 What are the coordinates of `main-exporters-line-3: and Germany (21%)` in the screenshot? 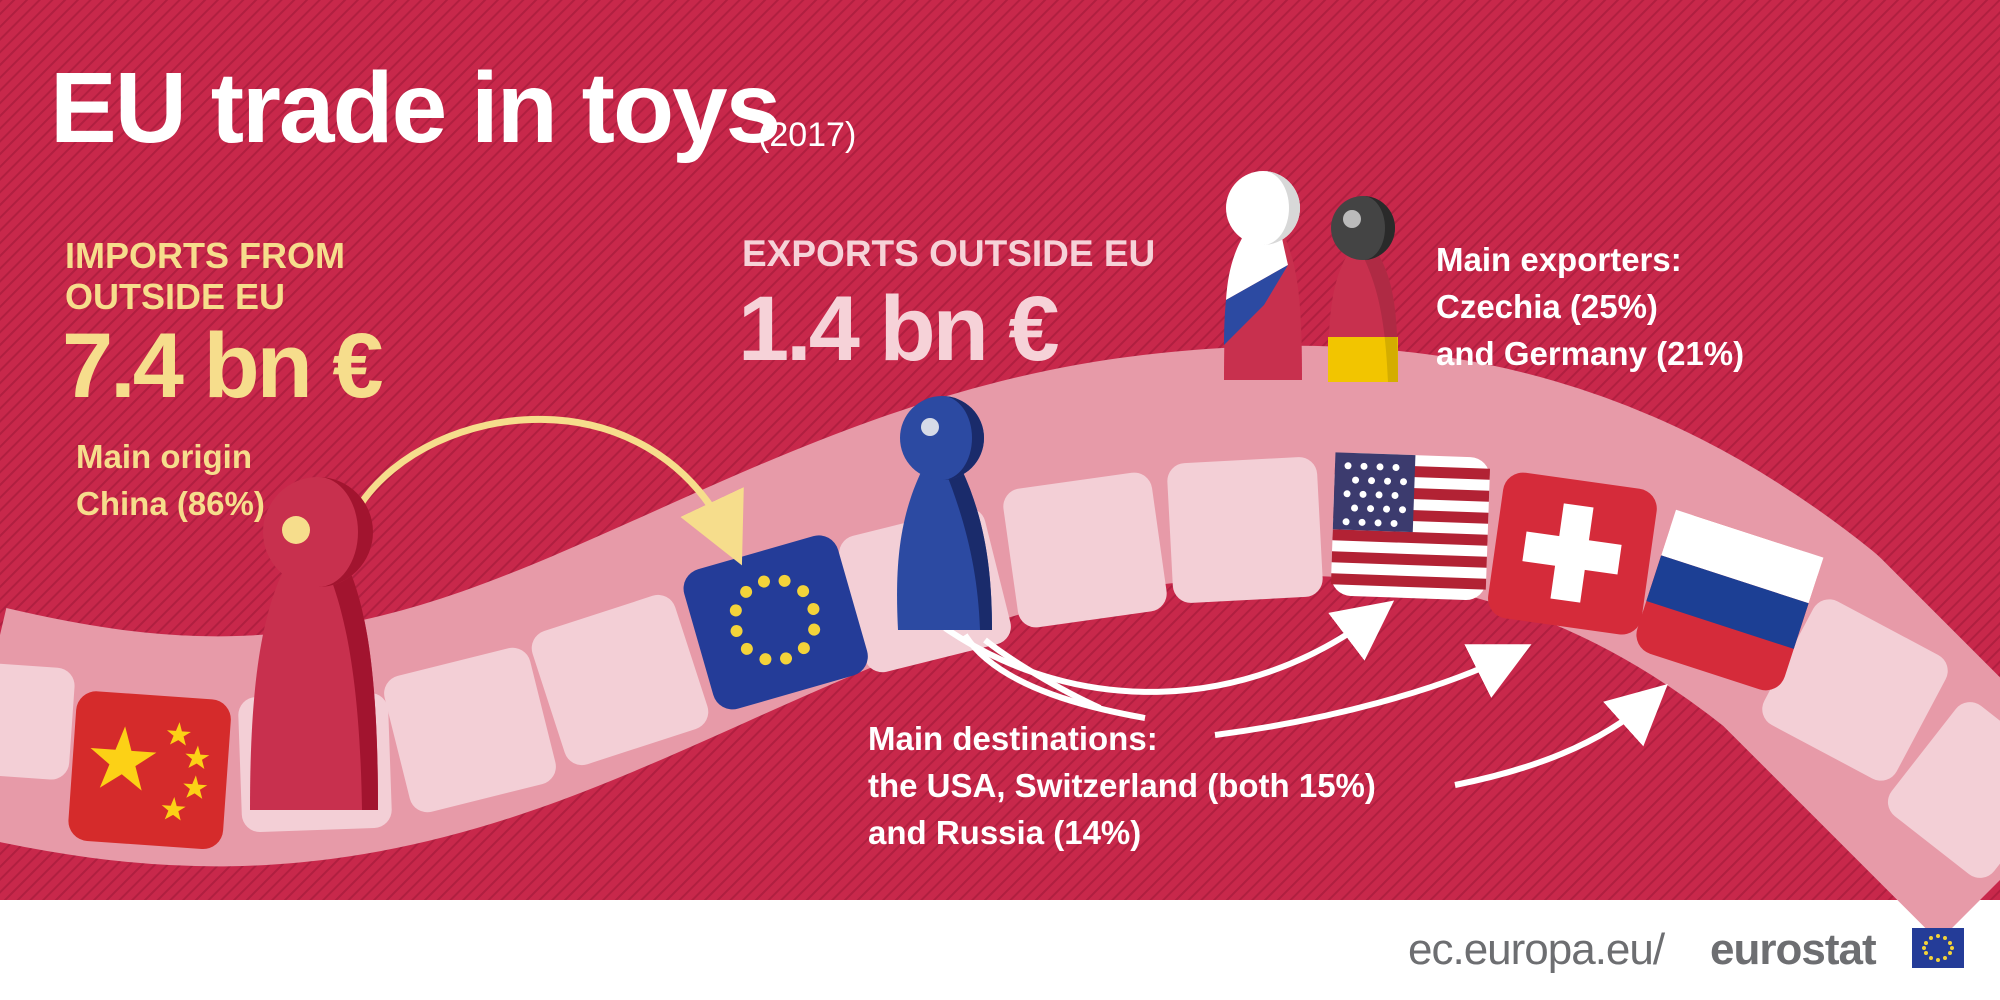 It's located at (1590, 353).